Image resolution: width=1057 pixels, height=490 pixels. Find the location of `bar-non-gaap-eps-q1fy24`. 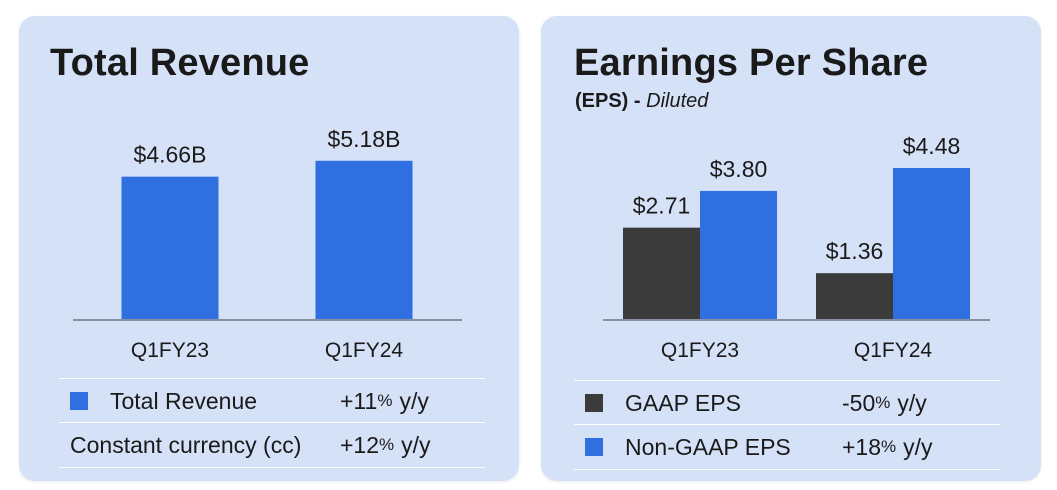

bar-non-gaap-eps-q1fy24 is located at coordinates (931, 243).